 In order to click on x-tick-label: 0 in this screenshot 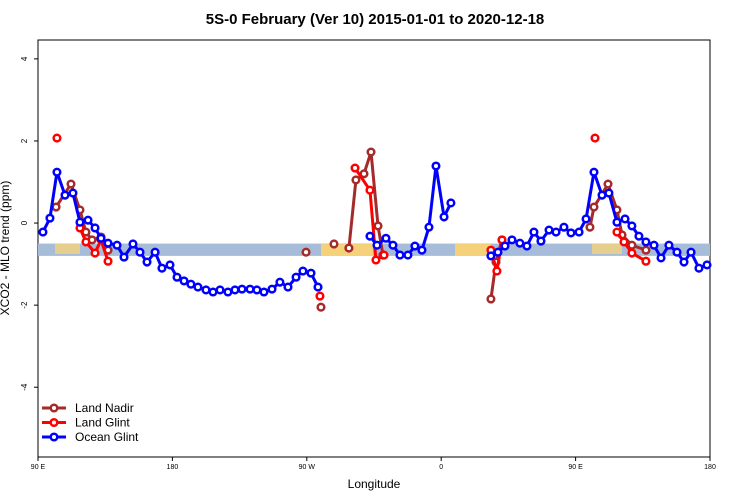, I will do `click(441, 467)`.